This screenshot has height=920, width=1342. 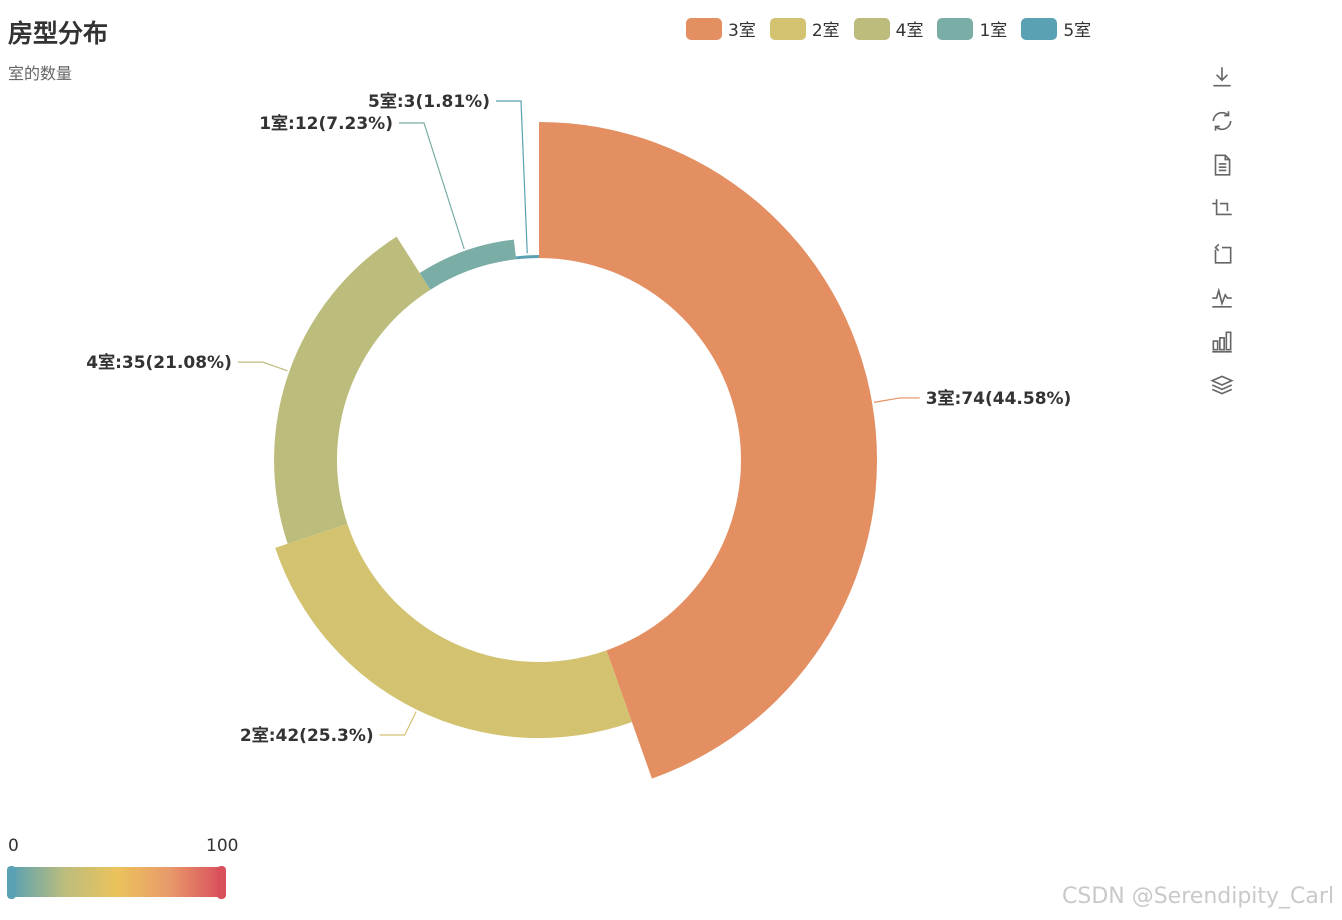 What do you see at coordinates (909, 31) in the screenshot?
I see `legend-label: 4室` at bounding box center [909, 31].